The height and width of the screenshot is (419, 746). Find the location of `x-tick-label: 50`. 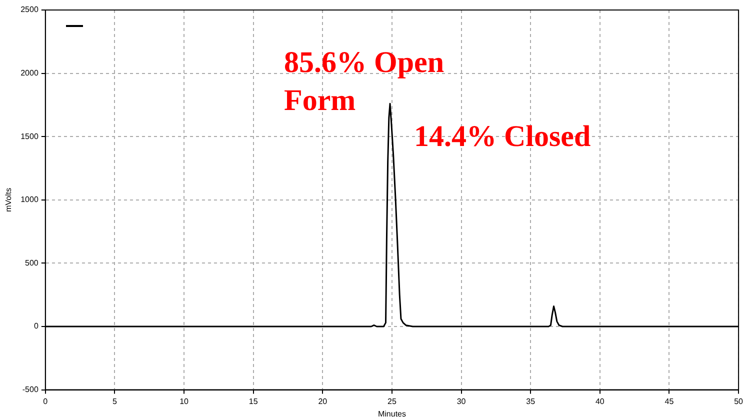

x-tick-label: 50 is located at coordinates (739, 401).